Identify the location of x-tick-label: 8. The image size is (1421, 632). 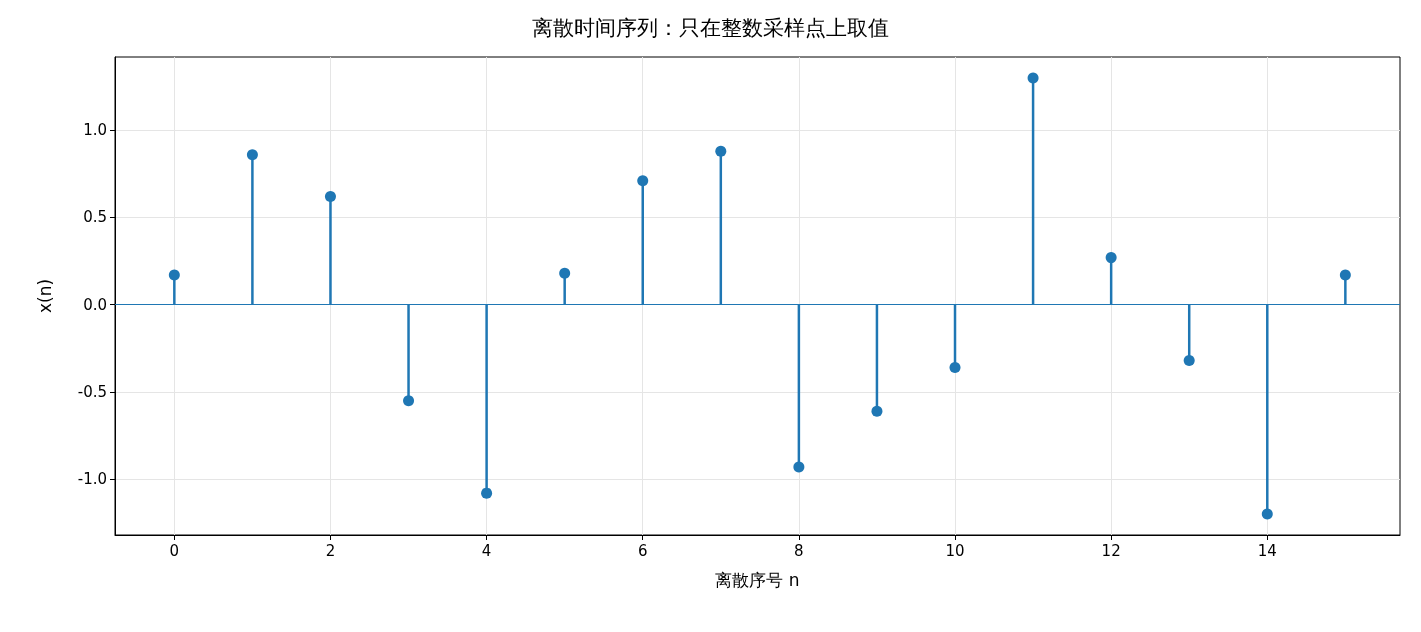
(799, 550).